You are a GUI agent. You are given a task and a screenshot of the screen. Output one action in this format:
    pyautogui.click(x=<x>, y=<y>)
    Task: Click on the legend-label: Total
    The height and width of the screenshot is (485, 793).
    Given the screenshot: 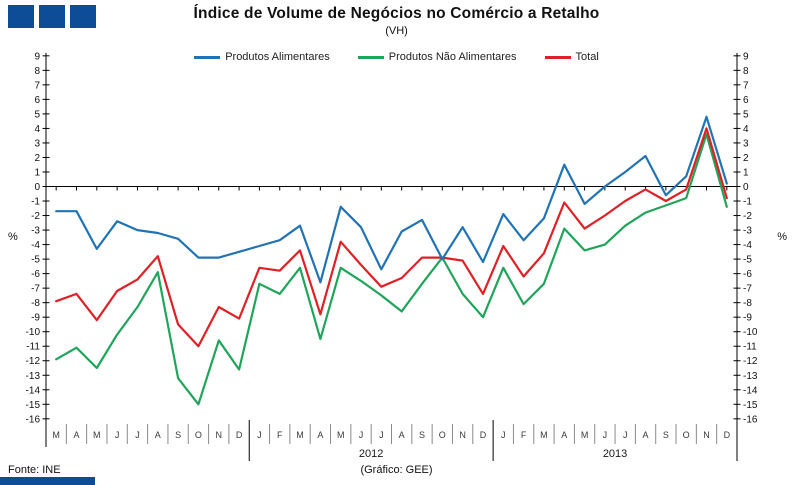 What is the action you would take?
    pyautogui.click(x=587, y=57)
    